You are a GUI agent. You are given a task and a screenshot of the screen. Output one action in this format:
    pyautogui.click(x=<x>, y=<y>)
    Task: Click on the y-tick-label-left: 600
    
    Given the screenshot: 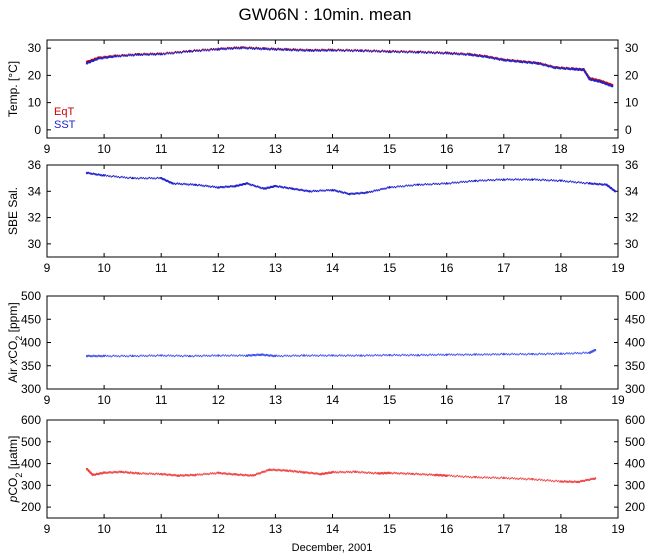 What is the action you would take?
    pyautogui.click(x=31, y=420)
    